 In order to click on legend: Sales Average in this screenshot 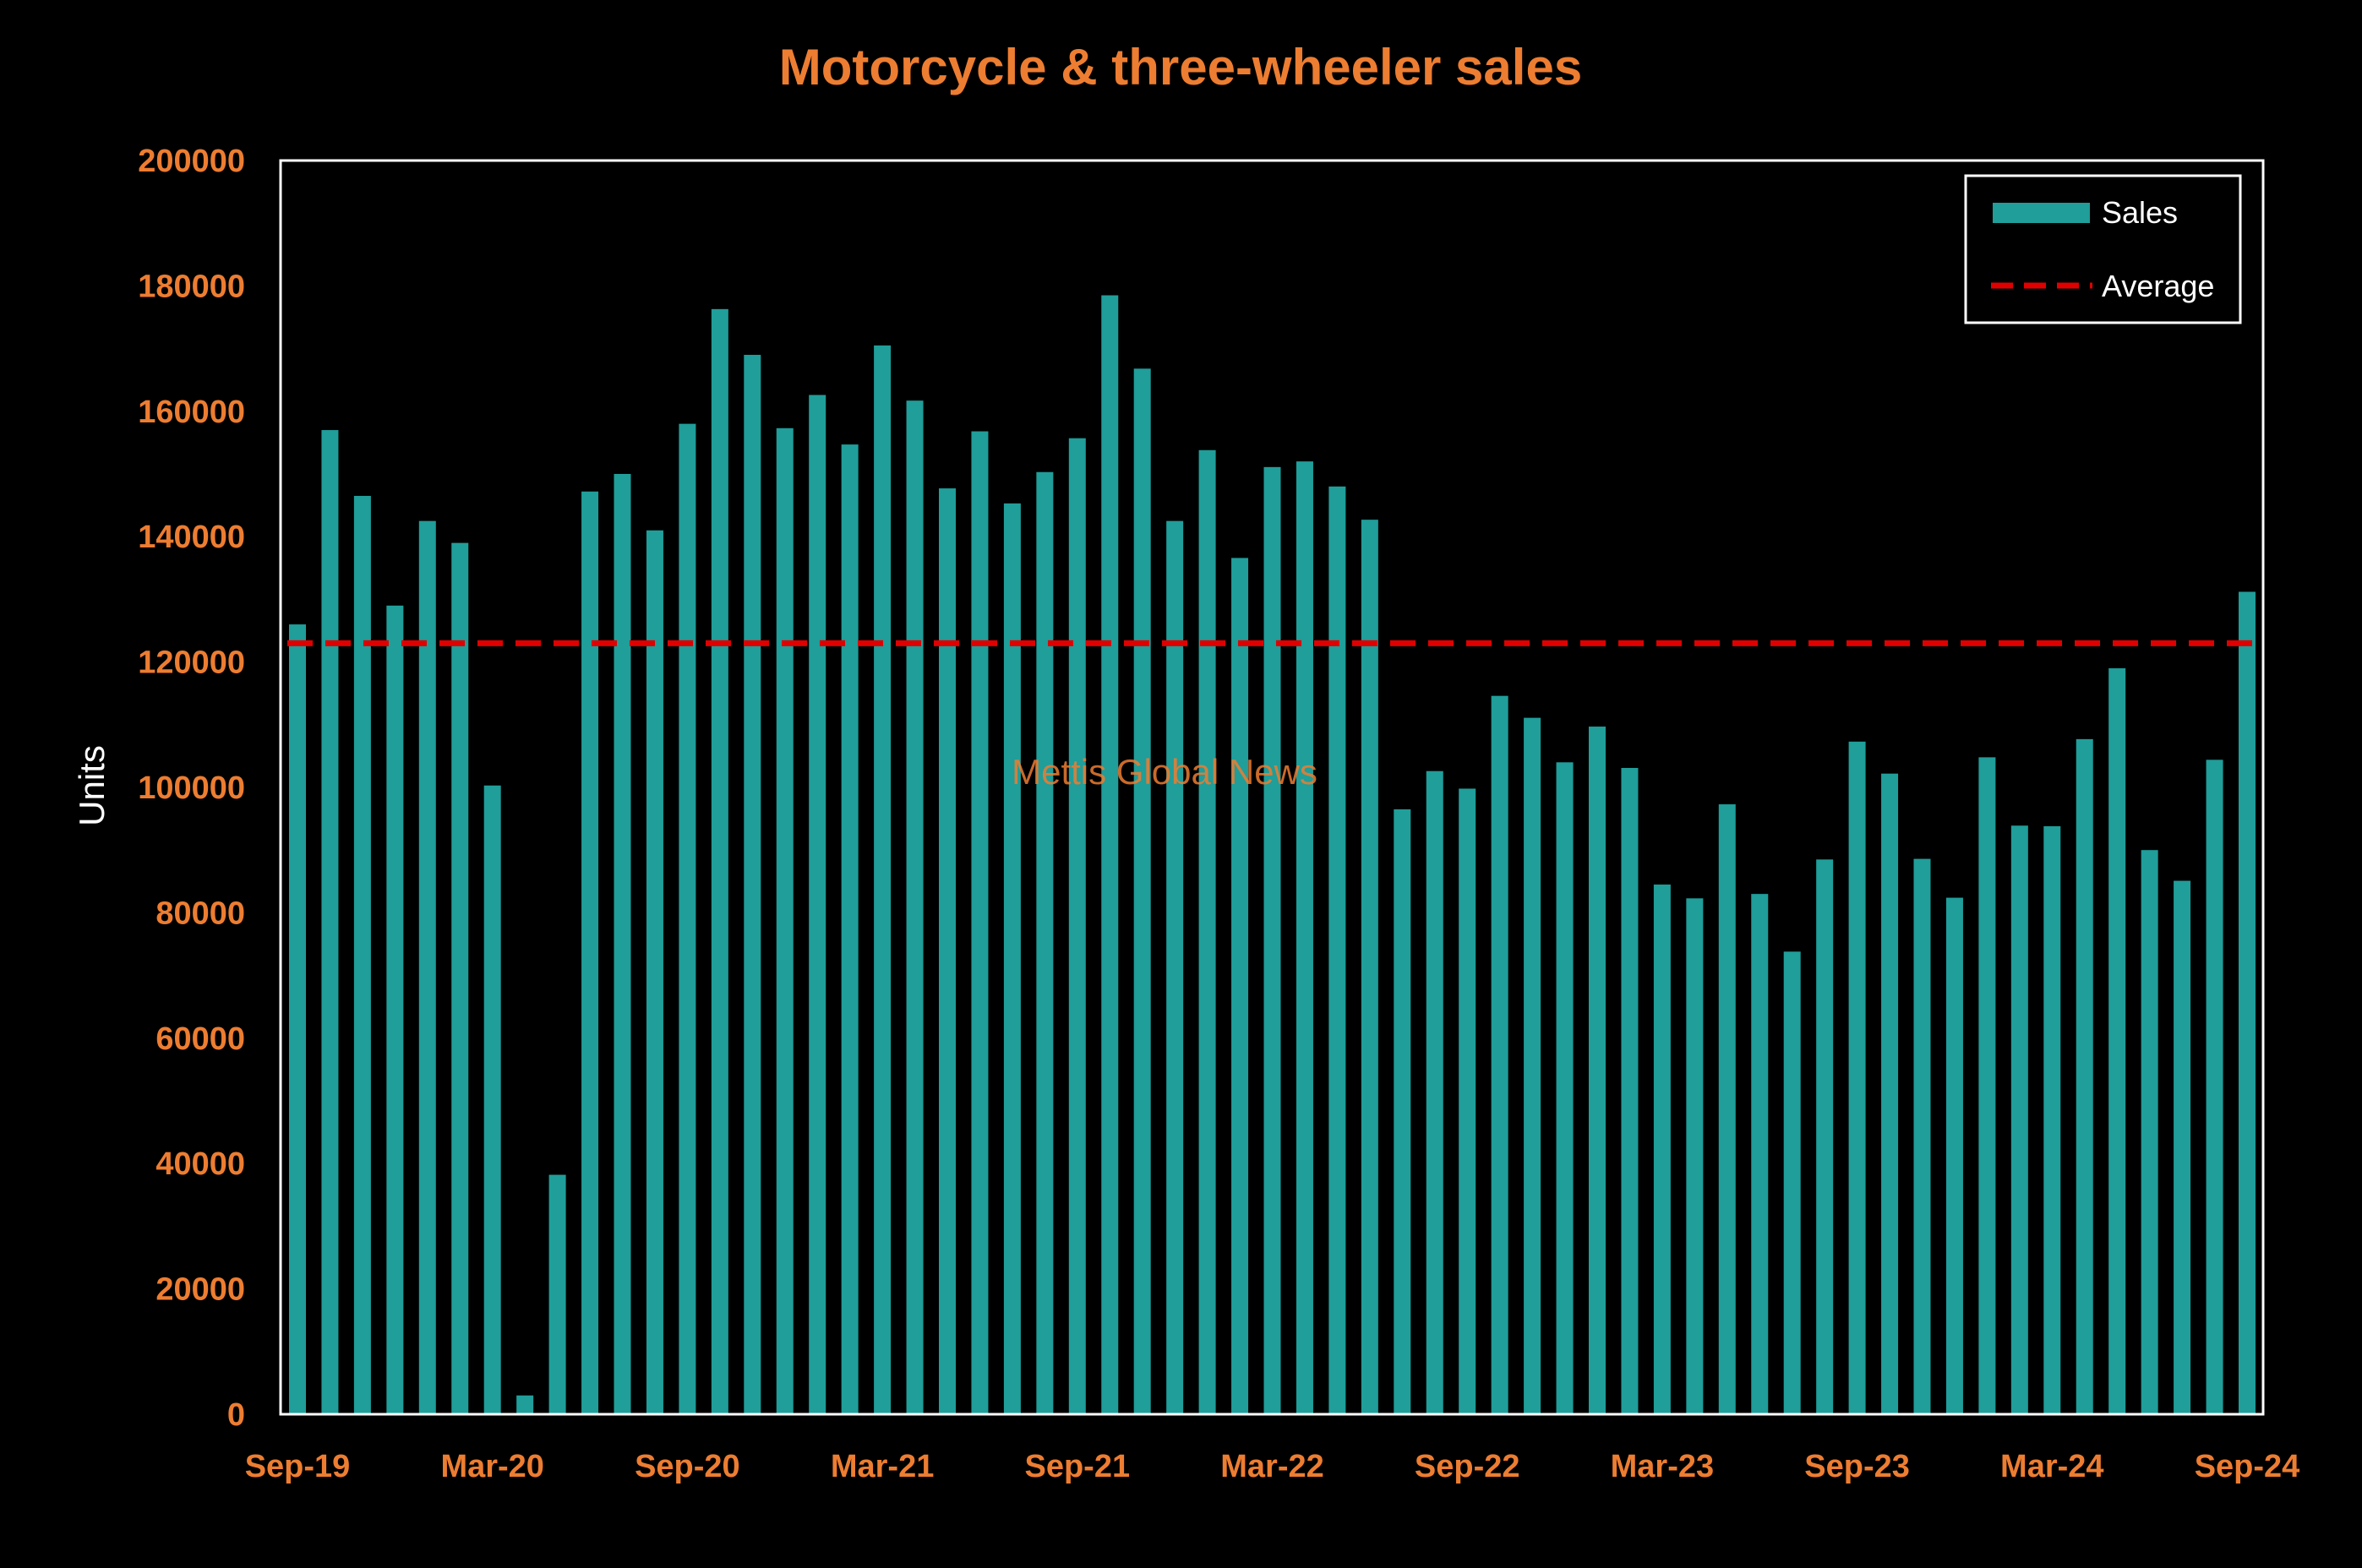, I will do `click(2103, 249)`.